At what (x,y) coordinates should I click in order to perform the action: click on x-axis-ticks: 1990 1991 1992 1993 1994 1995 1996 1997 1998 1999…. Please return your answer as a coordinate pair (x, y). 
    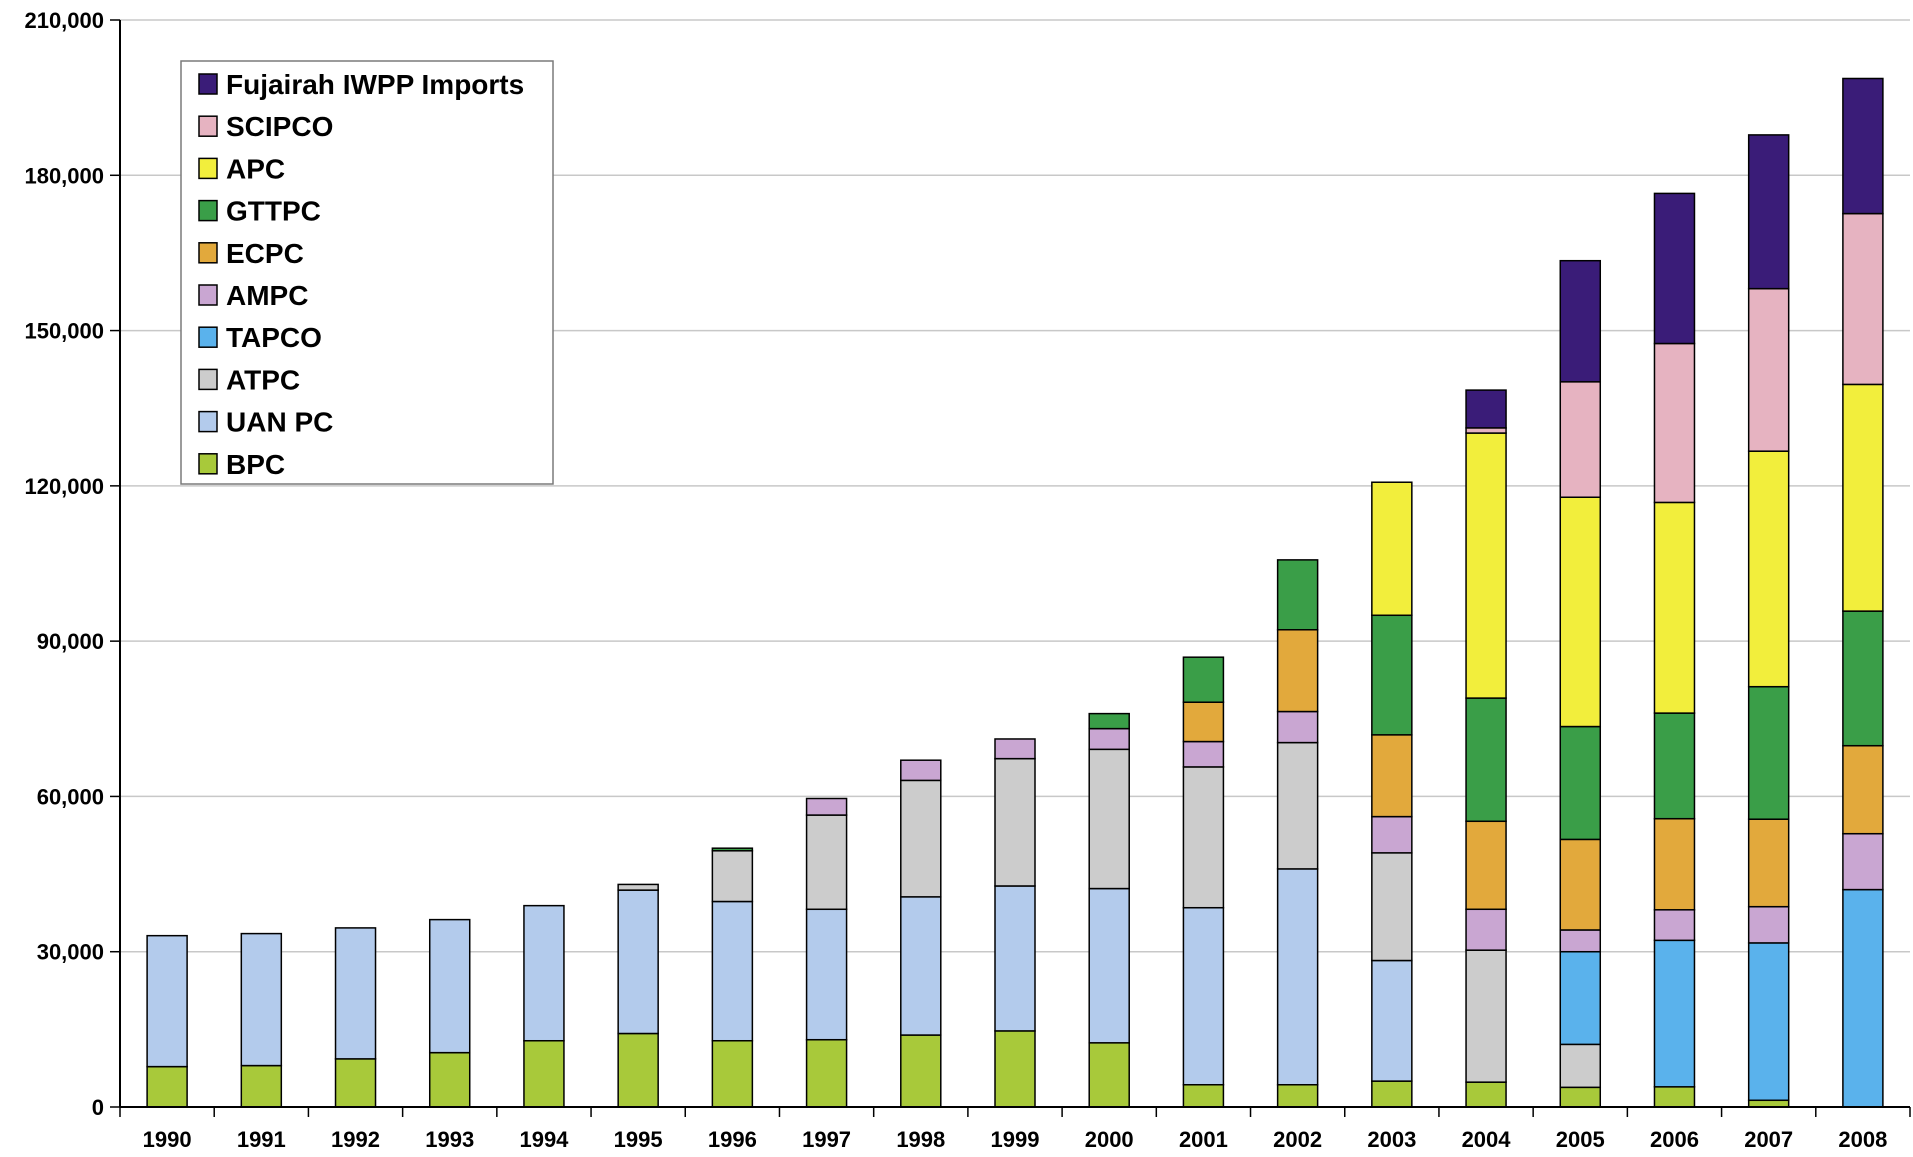
    Looking at the image, I should click on (1015, 1129).